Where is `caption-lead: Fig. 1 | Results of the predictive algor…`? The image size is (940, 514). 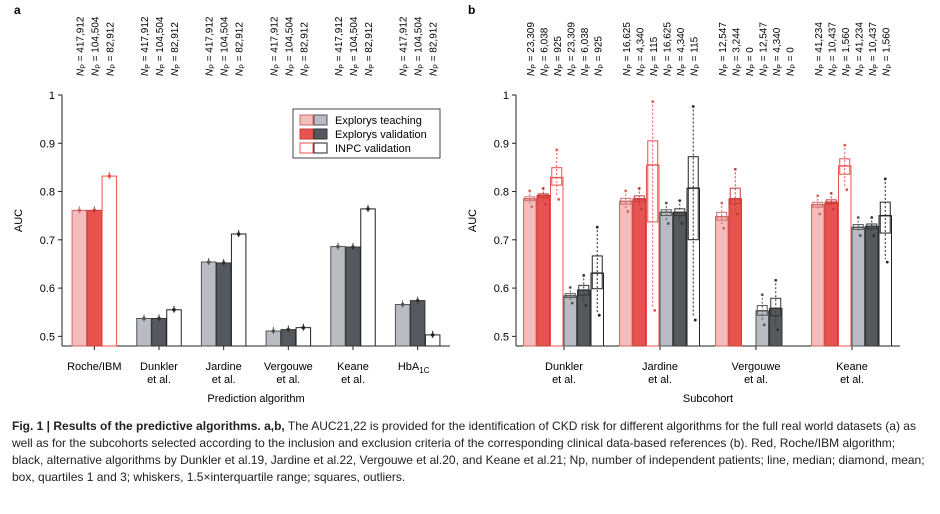
caption-lead: Fig. 1 | Results of the predictive algor… is located at coordinates (148, 426).